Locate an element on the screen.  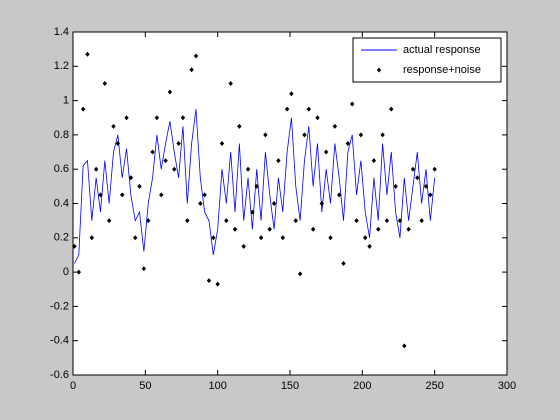
y-tick-label: 1.4 is located at coordinates (61, 32).